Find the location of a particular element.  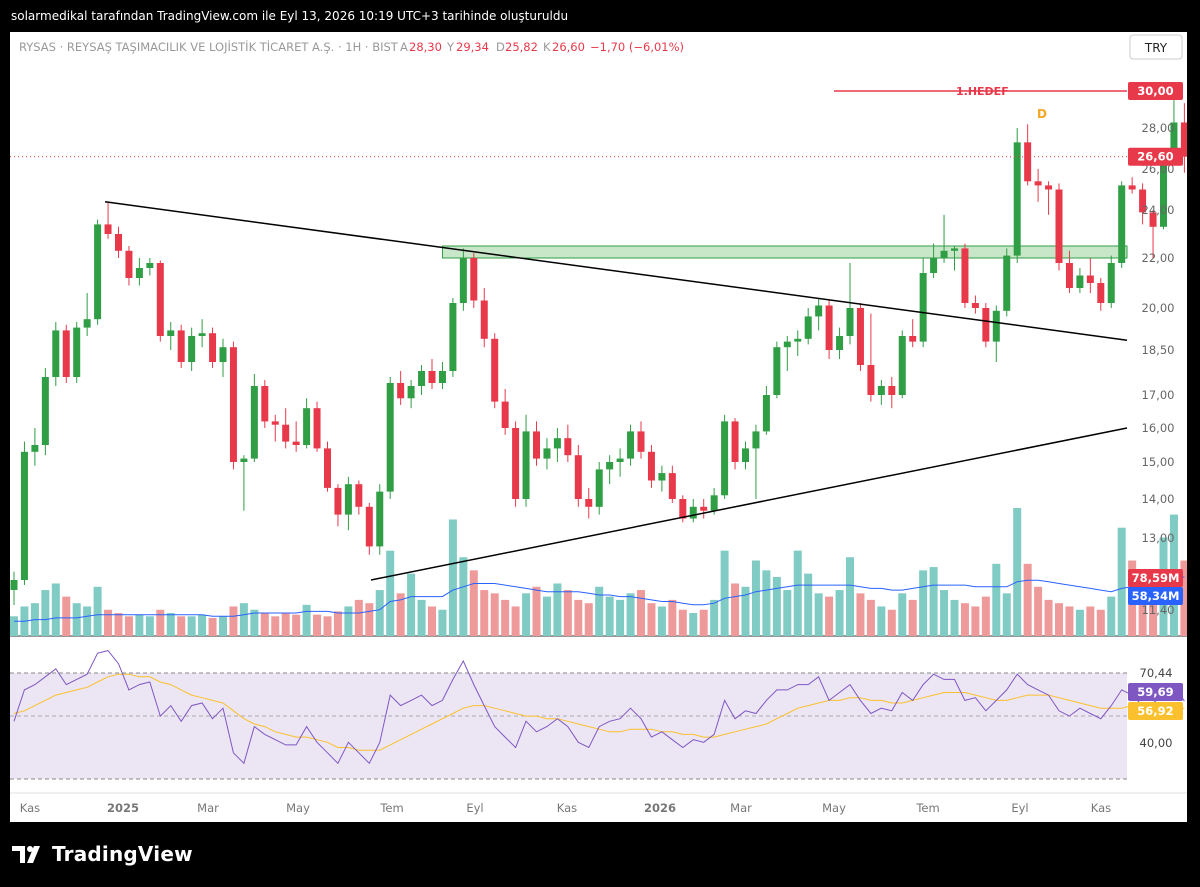

ascending-trendline is located at coordinates (749, 504).